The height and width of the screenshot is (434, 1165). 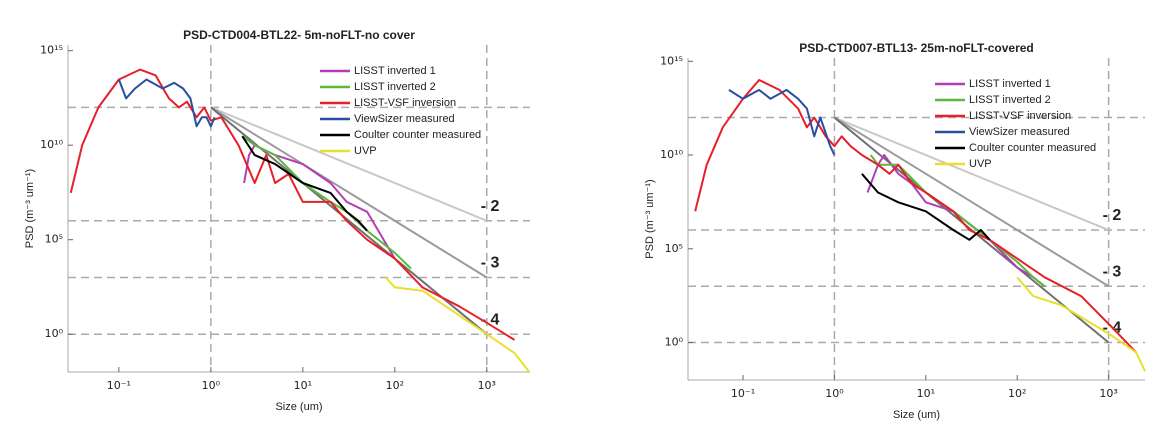 I want to click on chart-title: PSD-CTD004-BTL22- 5m-noFLT-no cover, so click(x=299, y=35).